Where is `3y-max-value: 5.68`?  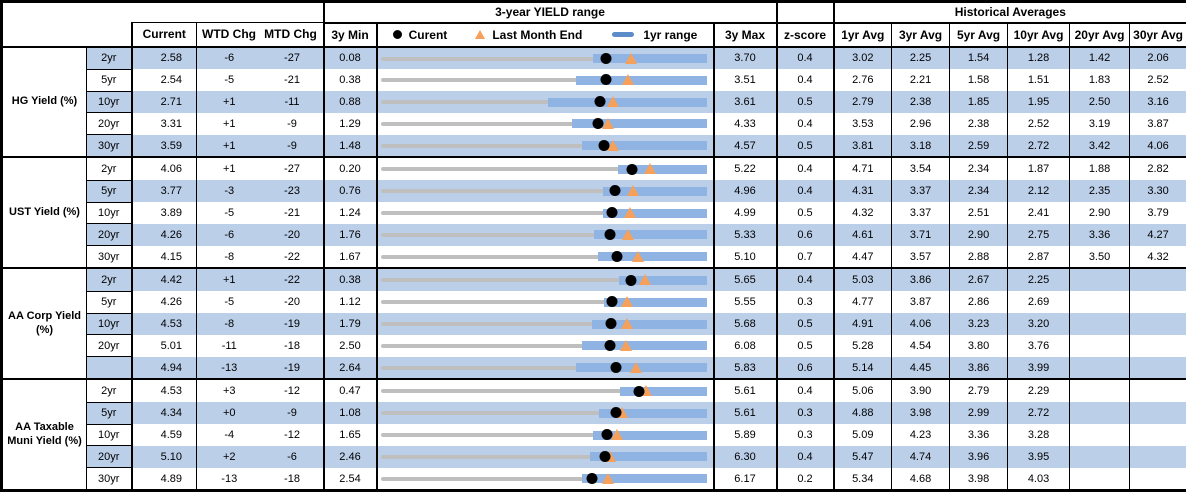 3y-max-value: 5.68 is located at coordinates (745, 324).